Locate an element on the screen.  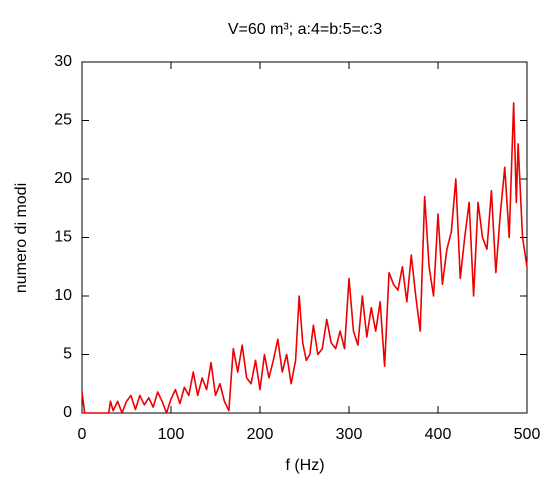
x-axis-label: f (Hz) is located at coordinates (304, 465).